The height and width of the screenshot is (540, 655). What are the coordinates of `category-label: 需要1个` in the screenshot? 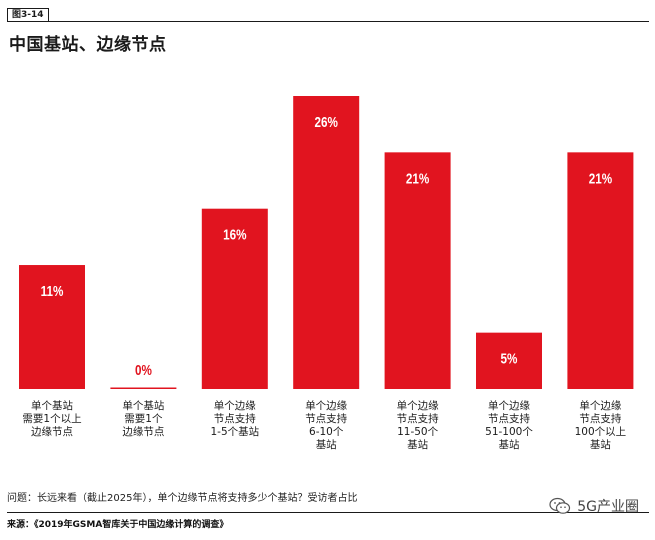 It's located at (143, 419).